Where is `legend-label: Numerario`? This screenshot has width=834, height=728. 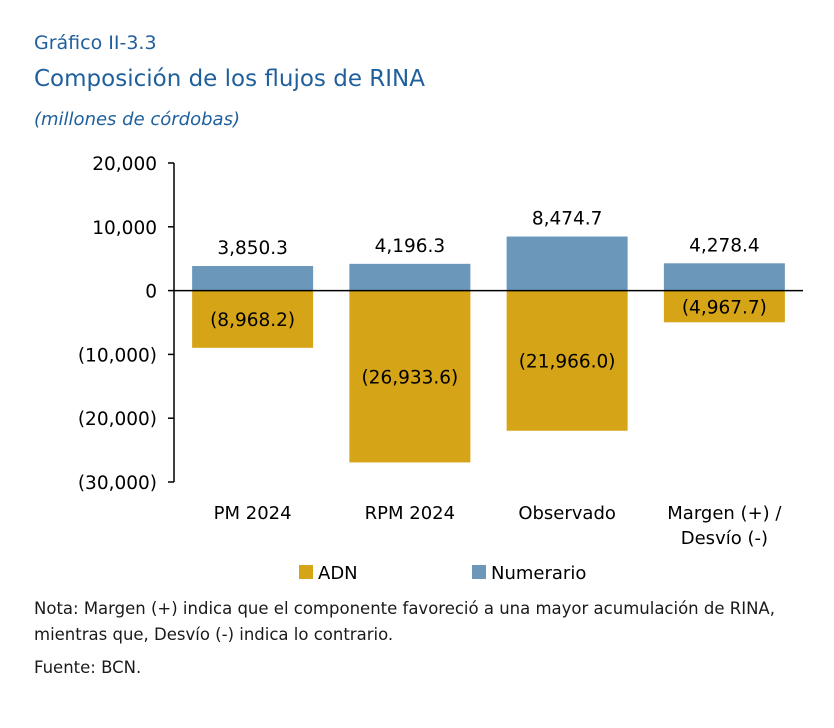
legend-label: Numerario is located at coordinates (538, 573).